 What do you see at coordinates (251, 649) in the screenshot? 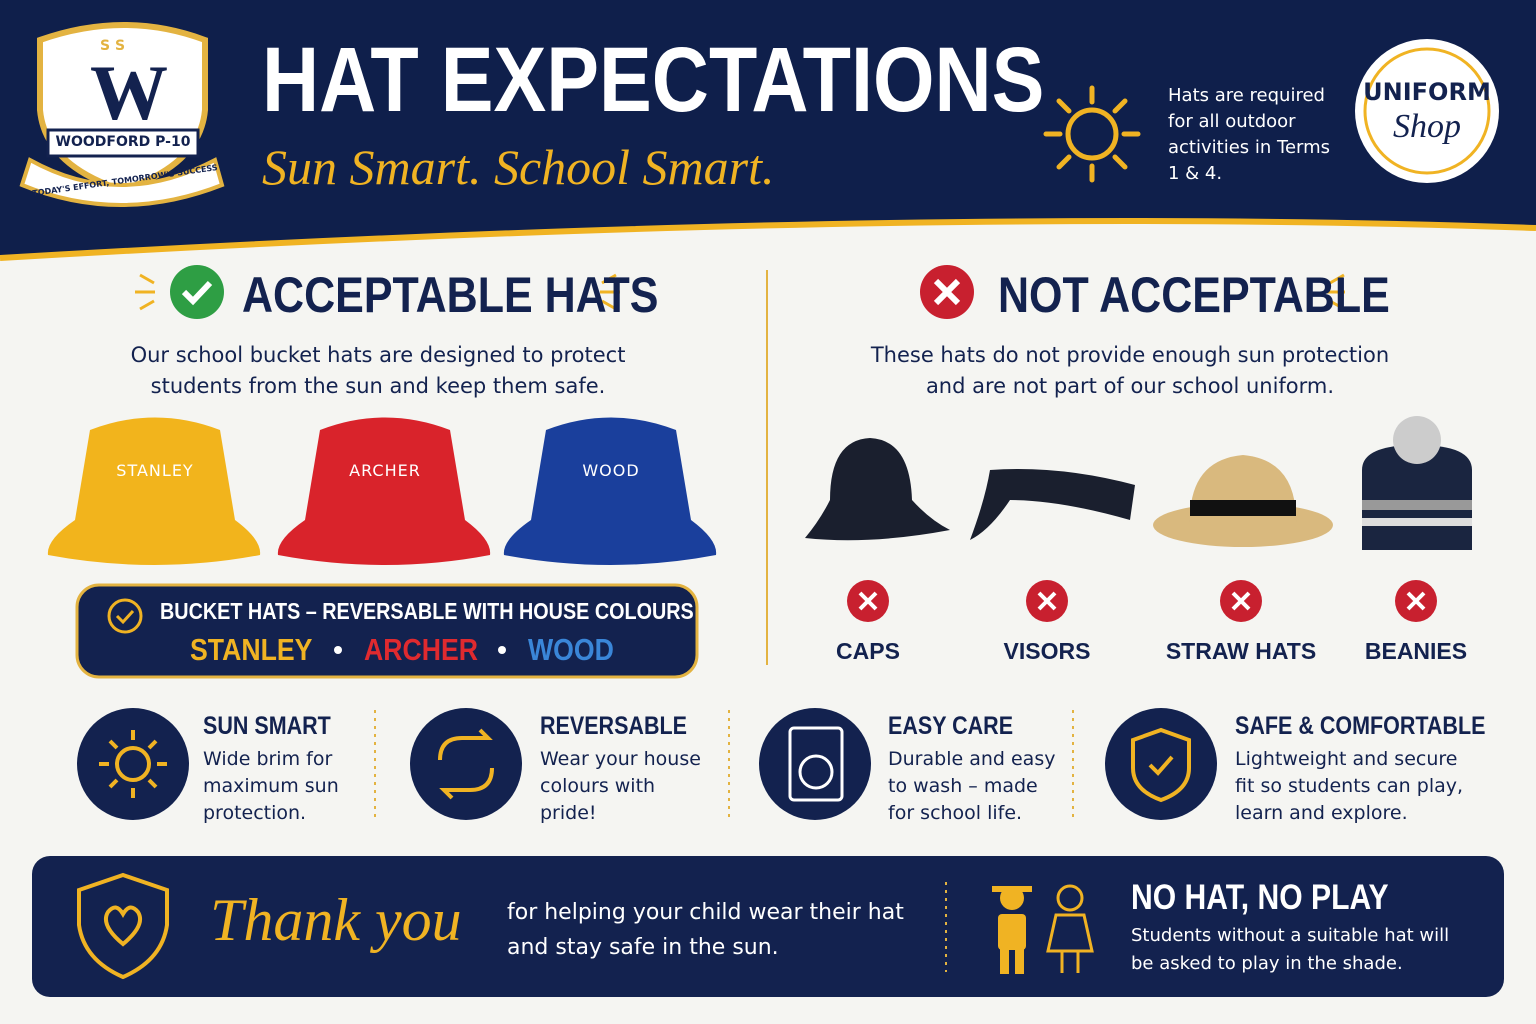
I see `house-name: STANLEY` at bounding box center [251, 649].